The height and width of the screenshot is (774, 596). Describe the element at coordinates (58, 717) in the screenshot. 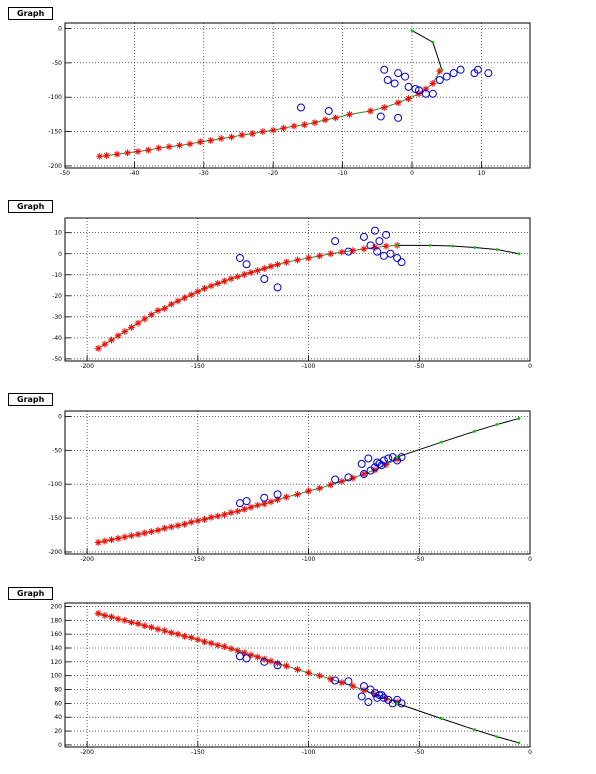

I see `y-tick-label: 40` at that location.